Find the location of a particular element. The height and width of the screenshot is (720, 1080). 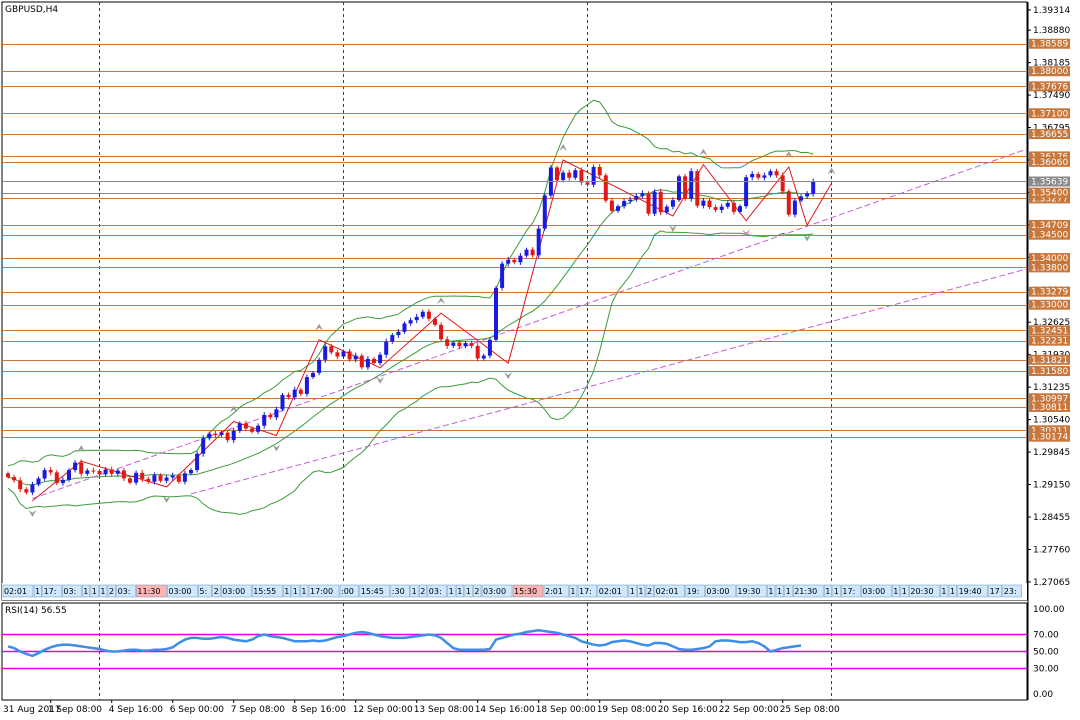

event-marker-label: 03:00 is located at coordinates (717, 591).